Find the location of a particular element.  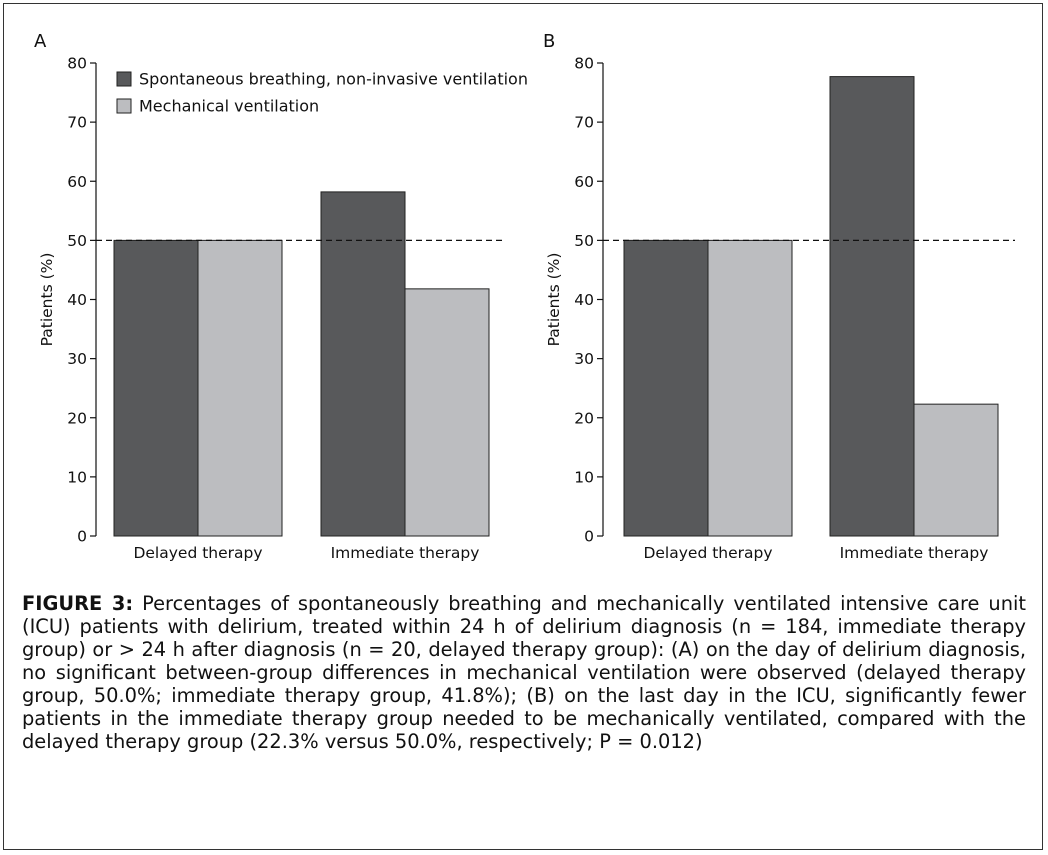

bar-a-mechanical-immediate is located at coordinates (447, 412).